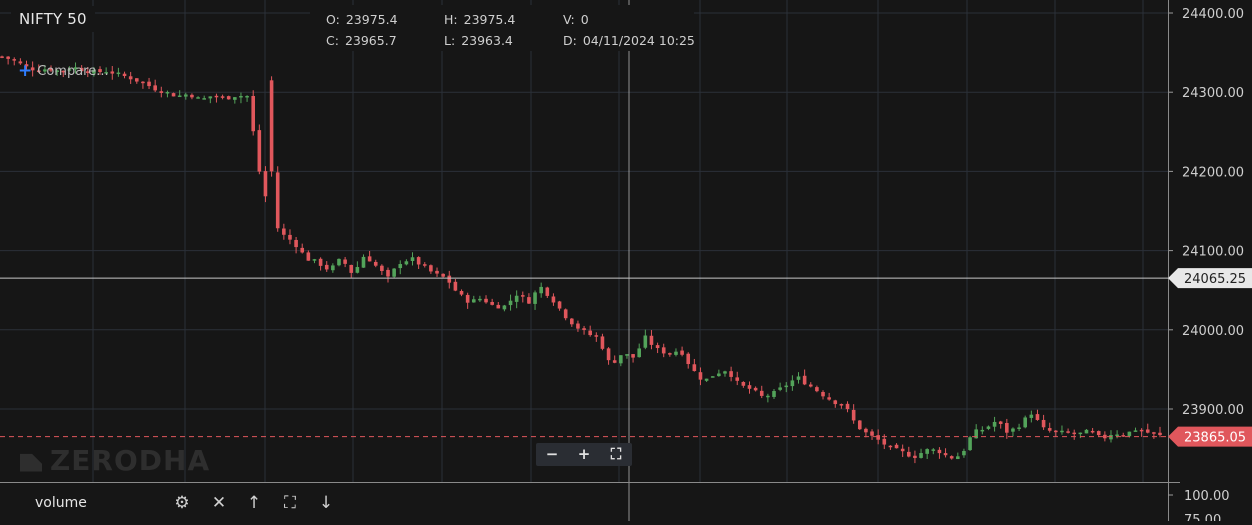 Image resolution: width=1252 pixels, height=525 pixels. I want to click on zoom-controls: − + ⛶, so click(584, 454).